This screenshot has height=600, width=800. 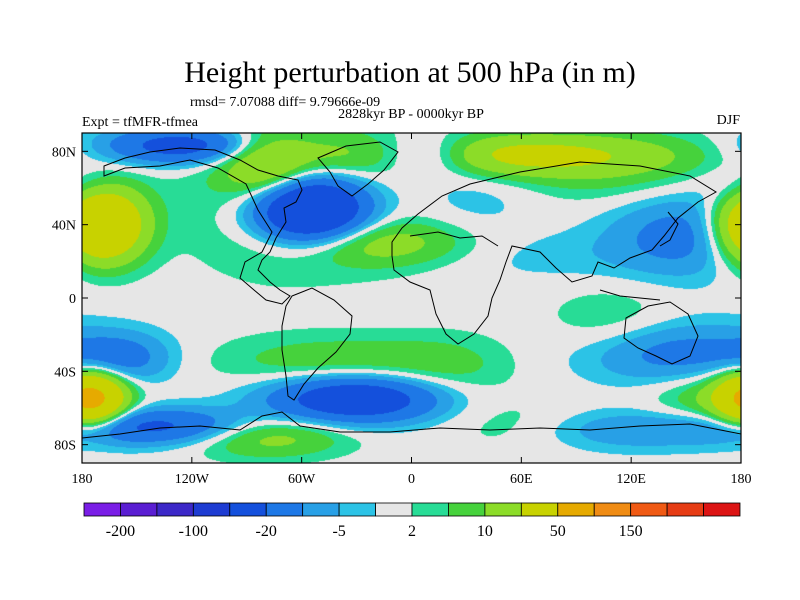 I want to click on colorbar-label: -5, so click(x=338, y=531).